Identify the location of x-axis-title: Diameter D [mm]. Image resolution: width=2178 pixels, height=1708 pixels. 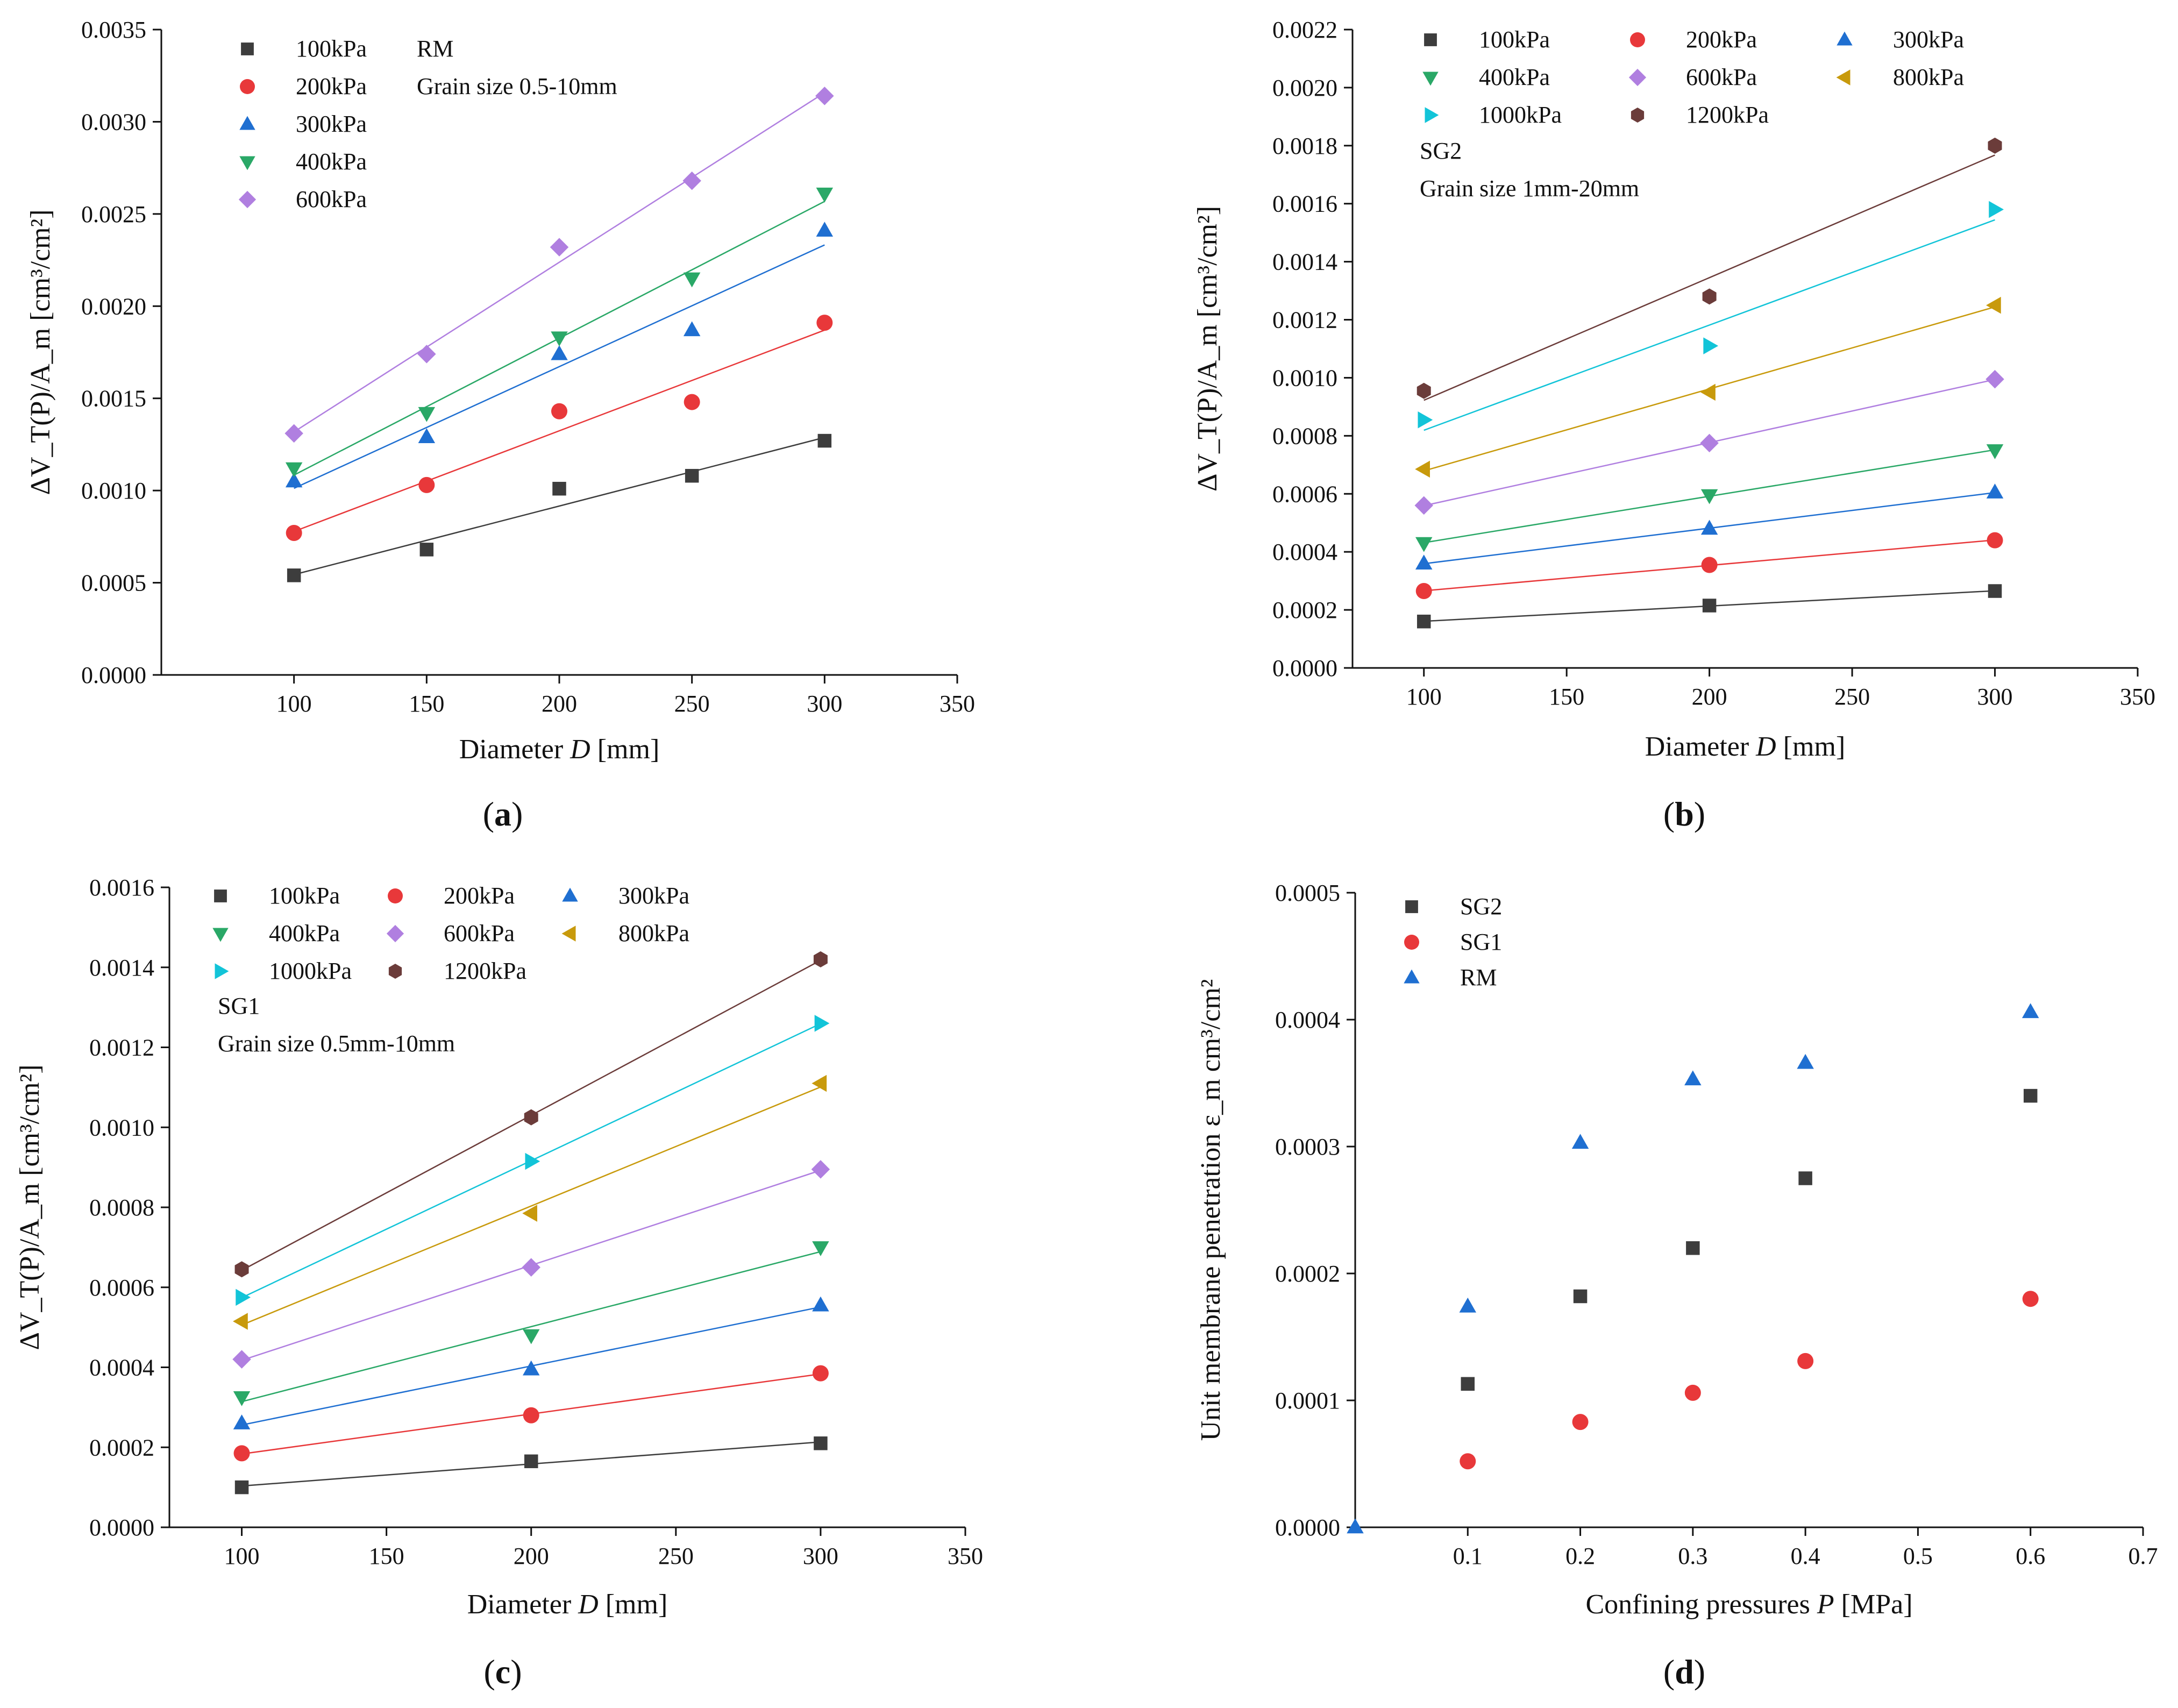
(559, 749).